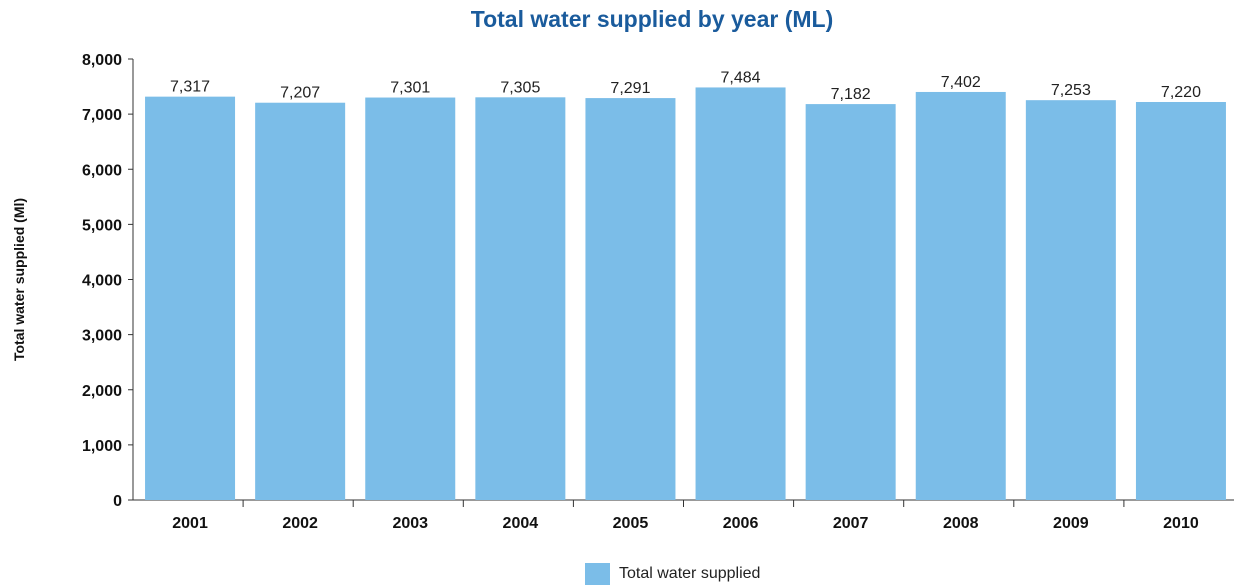 This screenshot has height=588, width=1234. What do you see at coordinates (1071, 90) in the screenshot?
I see `bar-value-label: 7,253` at bounding box center [1071, 90].